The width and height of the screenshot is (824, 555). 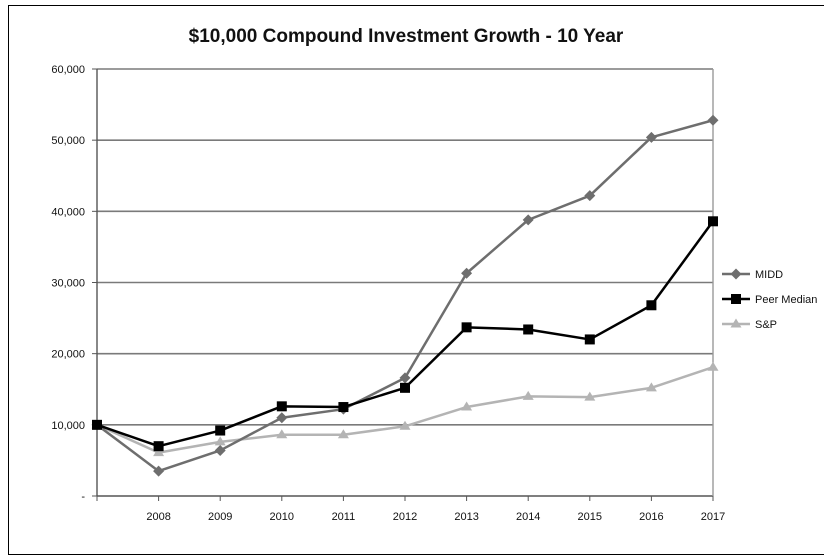 What do you see at coordinates (528, 517) in the screenshot?
I see `x-tick-label: 2014` at bounding box center [528, 517].